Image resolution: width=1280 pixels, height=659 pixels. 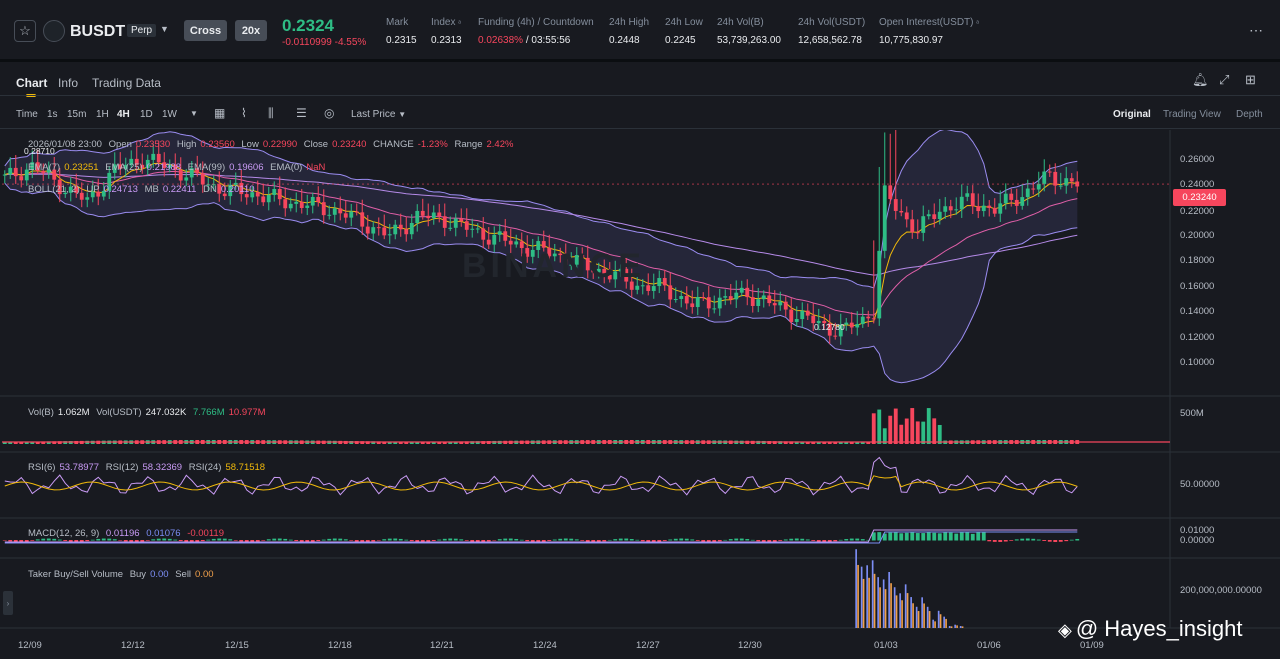 What do you see at coordinates (545, 645) in the screenshot?
I see `date-tick: 12/24` at bounding box center [545, 645].